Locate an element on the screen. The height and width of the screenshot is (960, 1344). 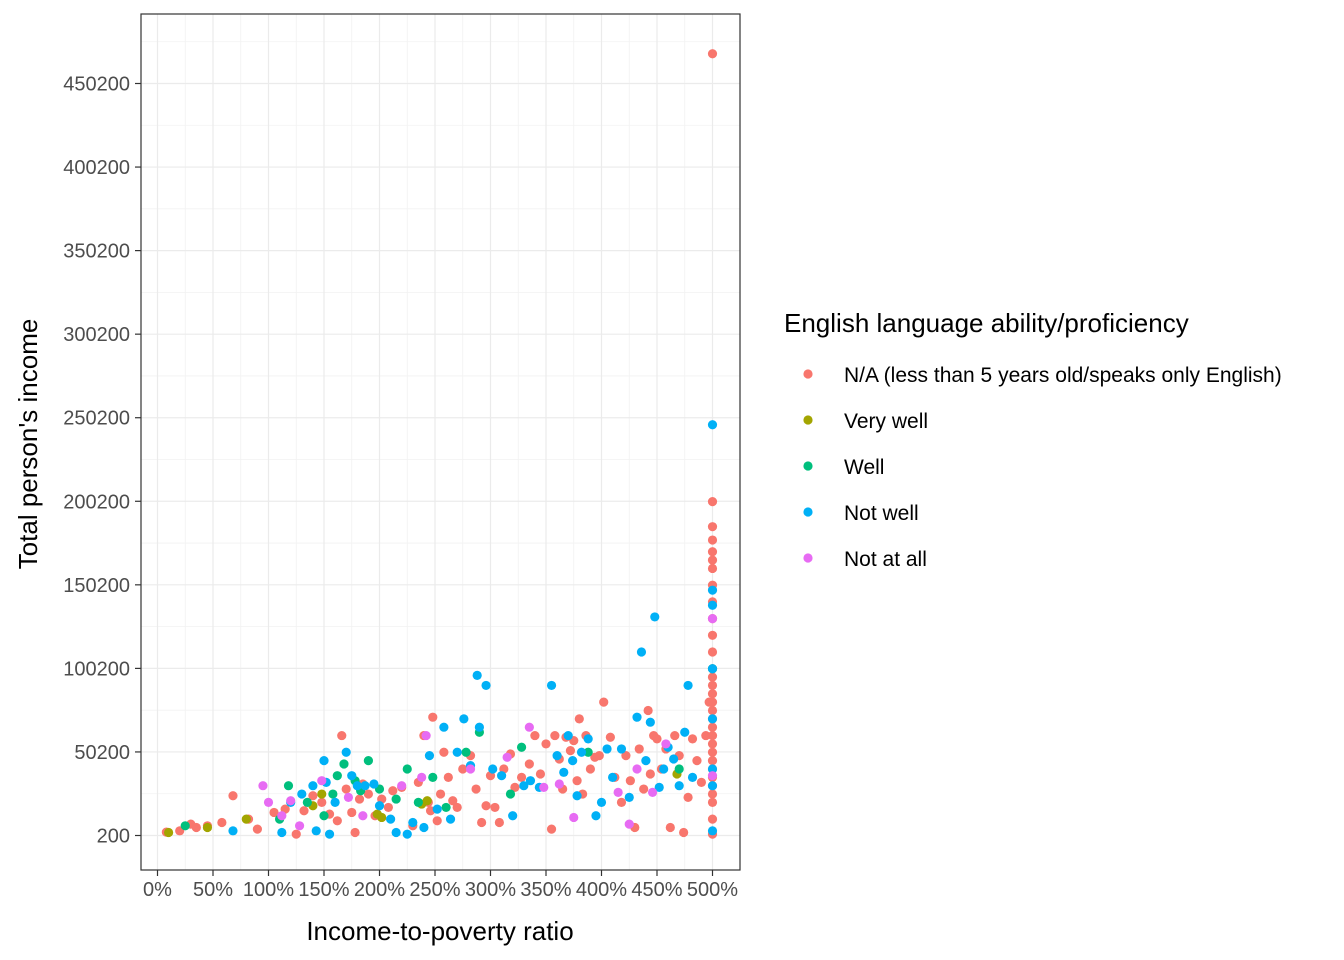
y-tick-label: 100200 is located at coordinates (96, 669).